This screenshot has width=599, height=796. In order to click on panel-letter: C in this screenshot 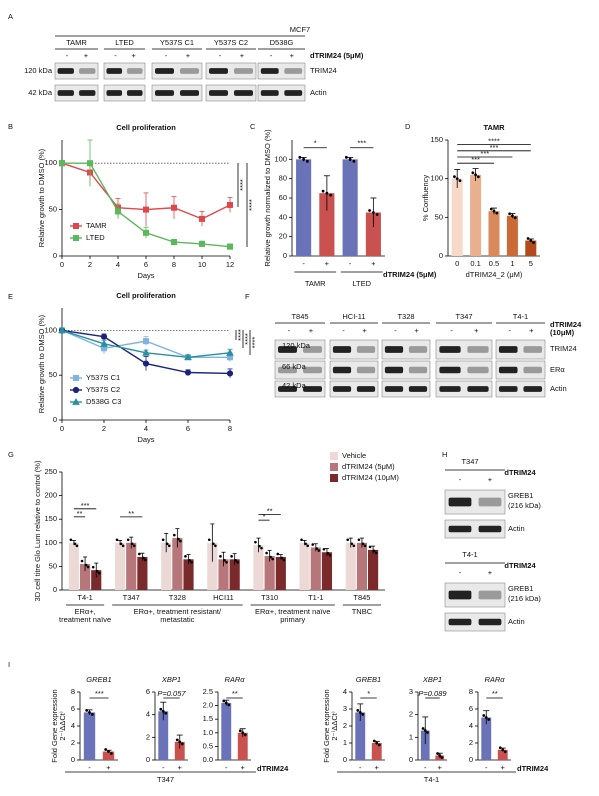, I will do `click(253, 126)`.